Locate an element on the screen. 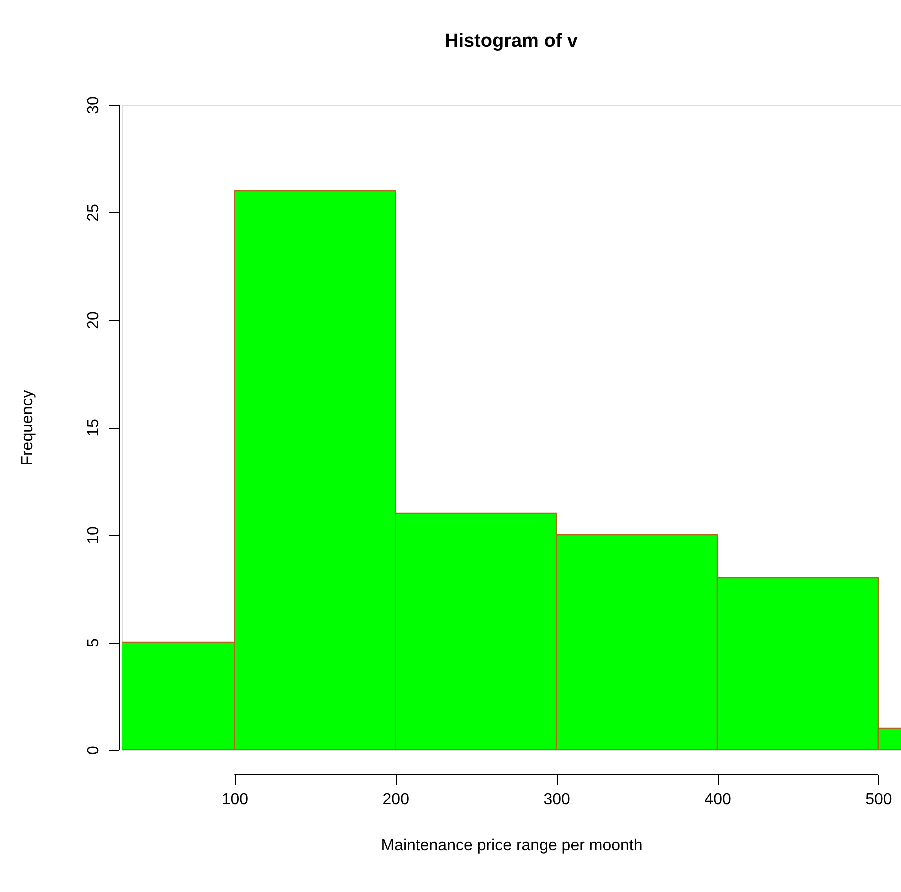  y-tick-label: 15 is located at coordinates (94, 428).